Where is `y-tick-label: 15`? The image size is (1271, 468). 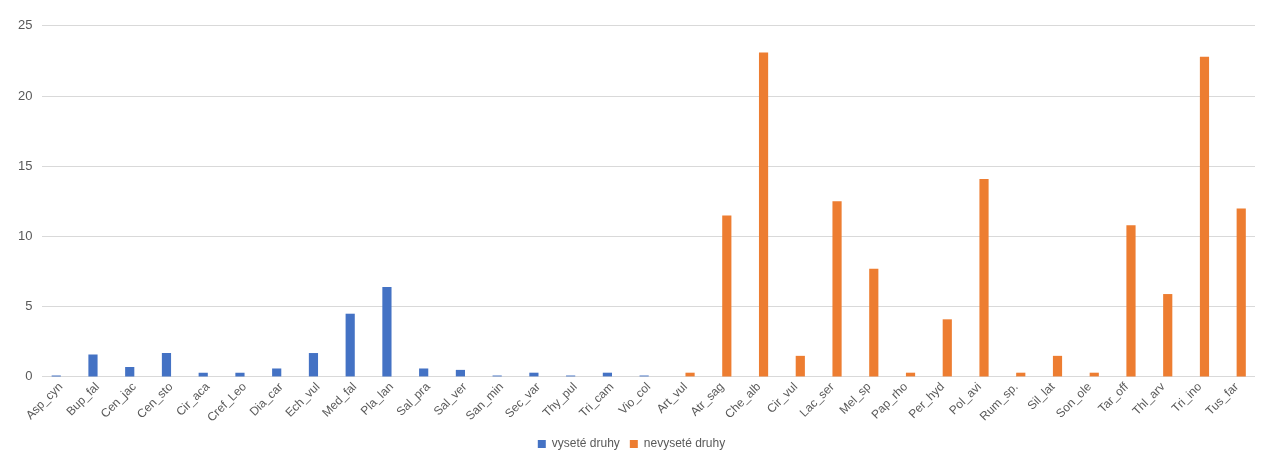 y-tick-label: 15 is located at coordinates (25, 165).